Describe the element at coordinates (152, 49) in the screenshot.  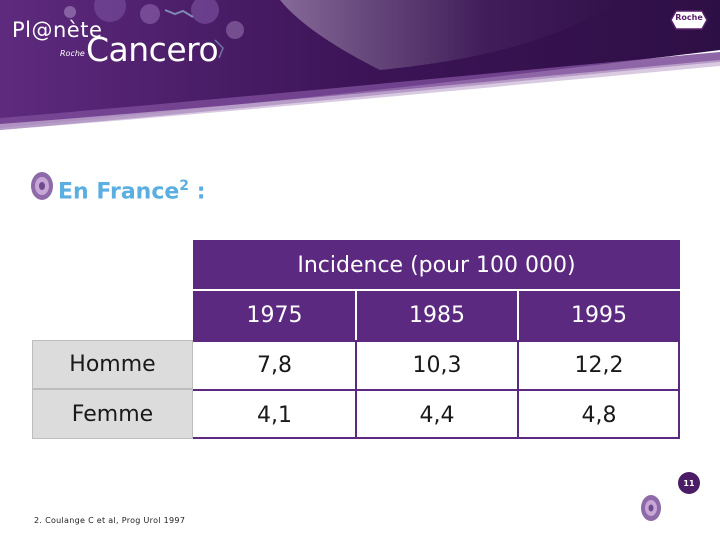
I see `brand-cancero: Cancero` at that location.